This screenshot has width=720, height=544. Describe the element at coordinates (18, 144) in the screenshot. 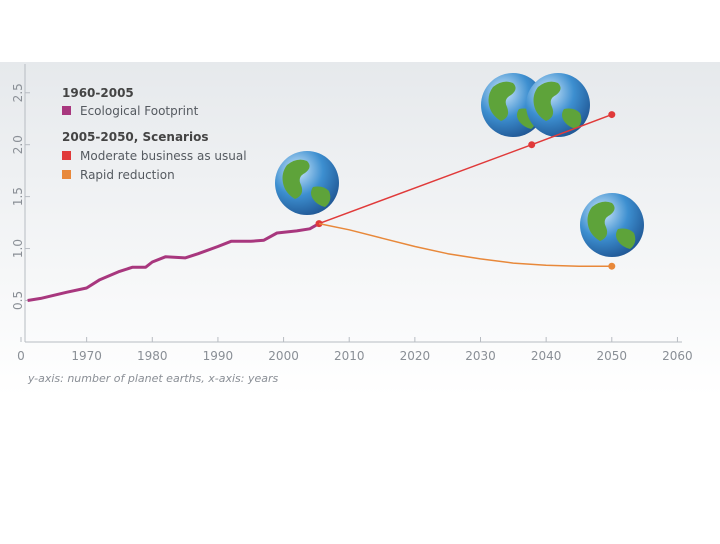

I see `y-tick-label: 2.0` at that location.